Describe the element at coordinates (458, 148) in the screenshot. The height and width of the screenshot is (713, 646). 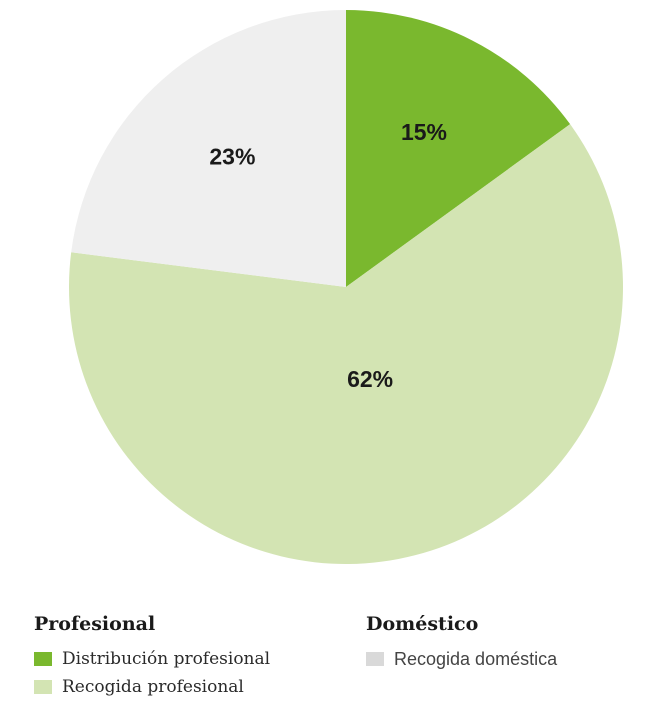
I see `pie-slice-distribucion-profesional` at that location.